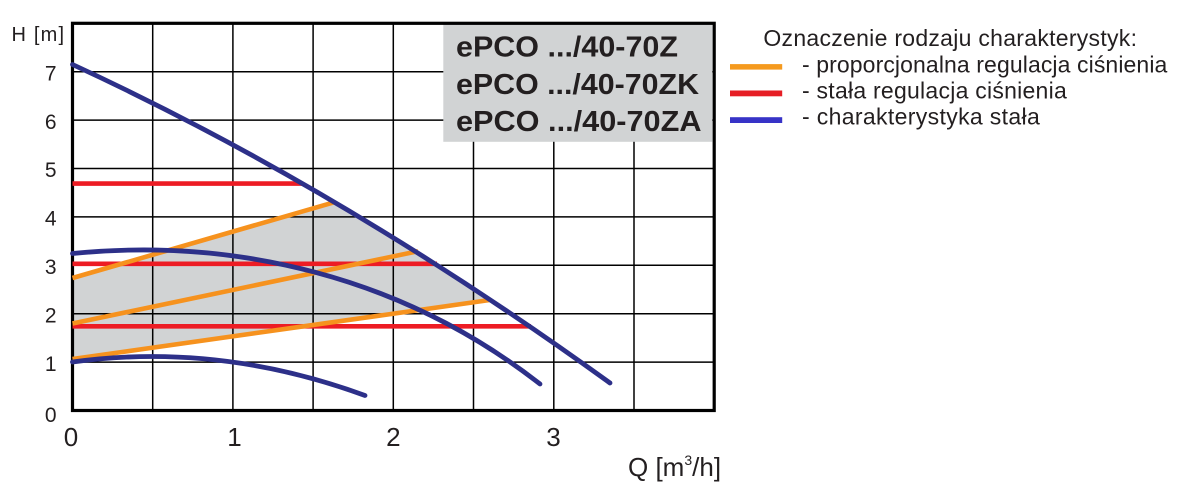 The width and height of the screenshot is (1180, 488). Describe the element at coordinates (579, 122) in the screenshot. I see `svg-text: ePCO .../40-70ZA` at that location.